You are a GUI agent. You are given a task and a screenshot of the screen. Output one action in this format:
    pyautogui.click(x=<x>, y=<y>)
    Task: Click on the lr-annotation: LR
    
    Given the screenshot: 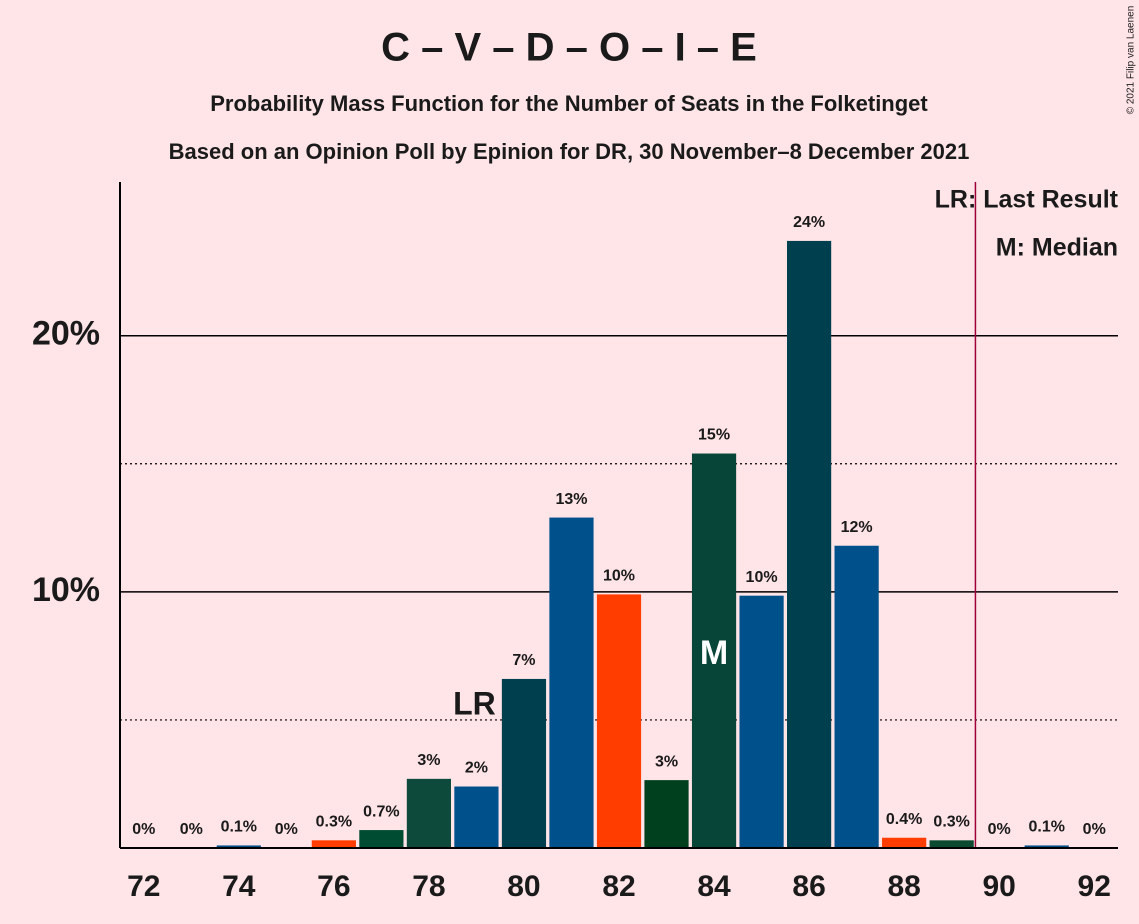 What is the action you would take?
    pyautogui.click(x=474, y=703)
    